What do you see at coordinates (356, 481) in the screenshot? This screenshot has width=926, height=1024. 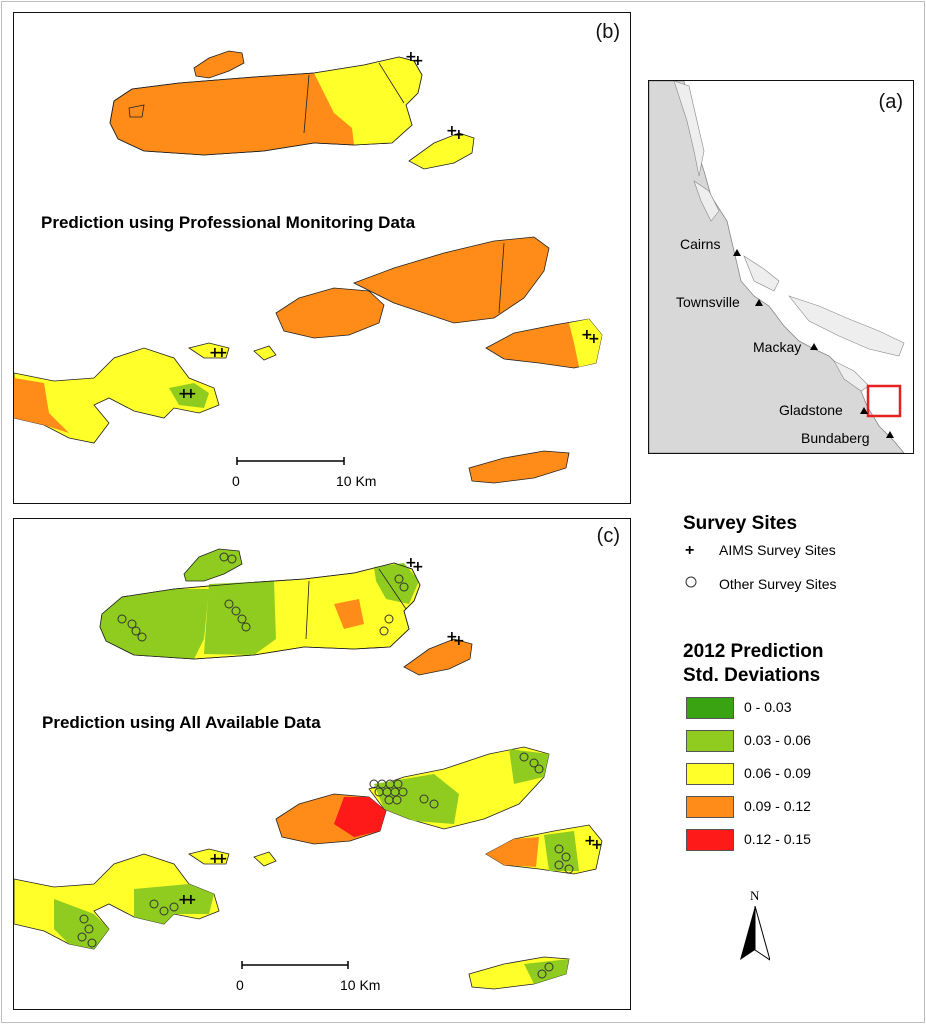 I see `scale-end-b: 10 Km` at bounding box center [356, 481].